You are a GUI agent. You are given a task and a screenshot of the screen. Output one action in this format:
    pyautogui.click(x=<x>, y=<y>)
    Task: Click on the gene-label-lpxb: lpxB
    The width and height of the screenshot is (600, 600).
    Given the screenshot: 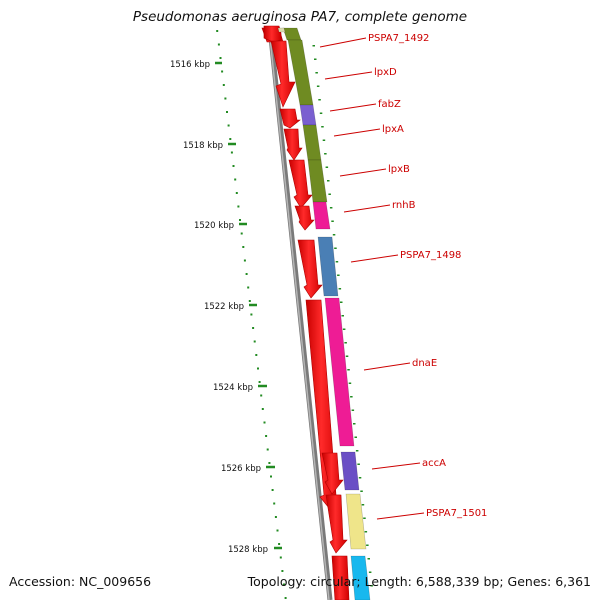 What is the action you would take?
    pyautogui.click(x=374, y=170)
    